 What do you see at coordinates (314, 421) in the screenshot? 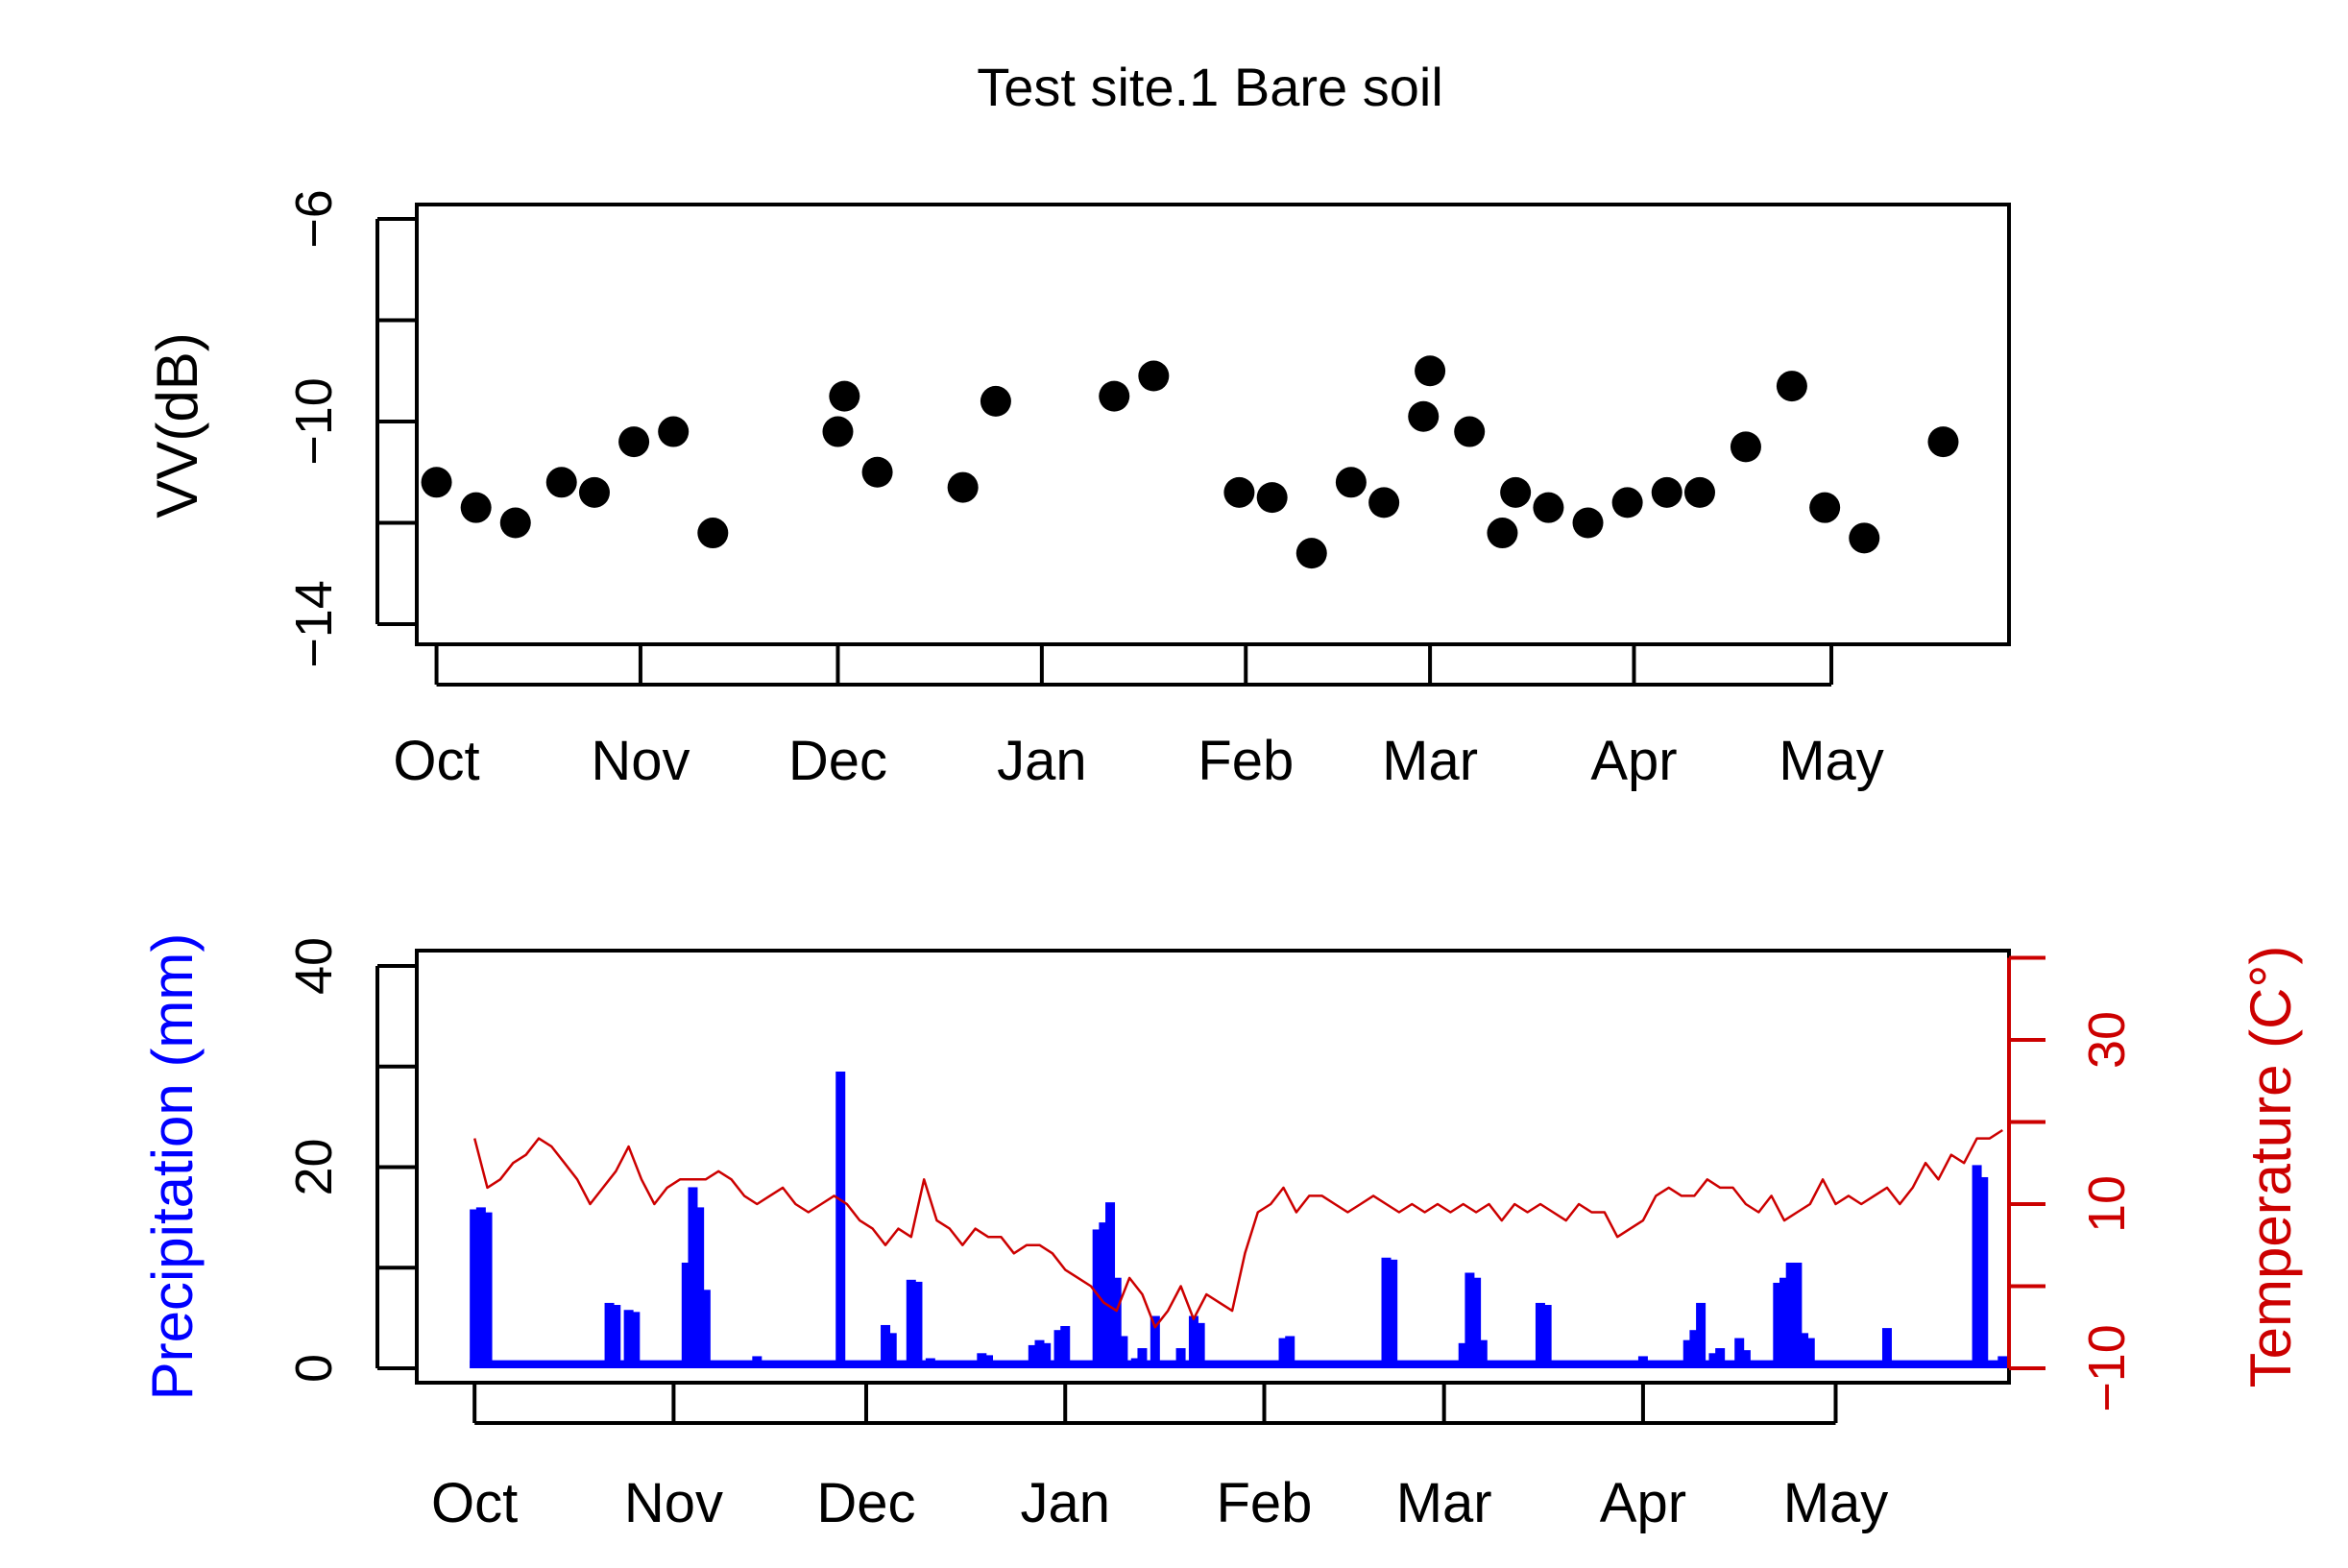
I see `vv-y-tick-label: −10` at bounding box center [314, 421].